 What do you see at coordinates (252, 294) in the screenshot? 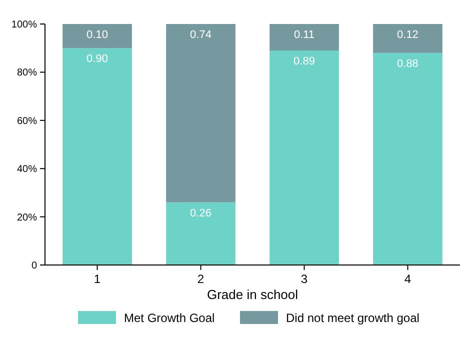
I see `x-axis-title: Grade in school` at bounding box center [252, 294].